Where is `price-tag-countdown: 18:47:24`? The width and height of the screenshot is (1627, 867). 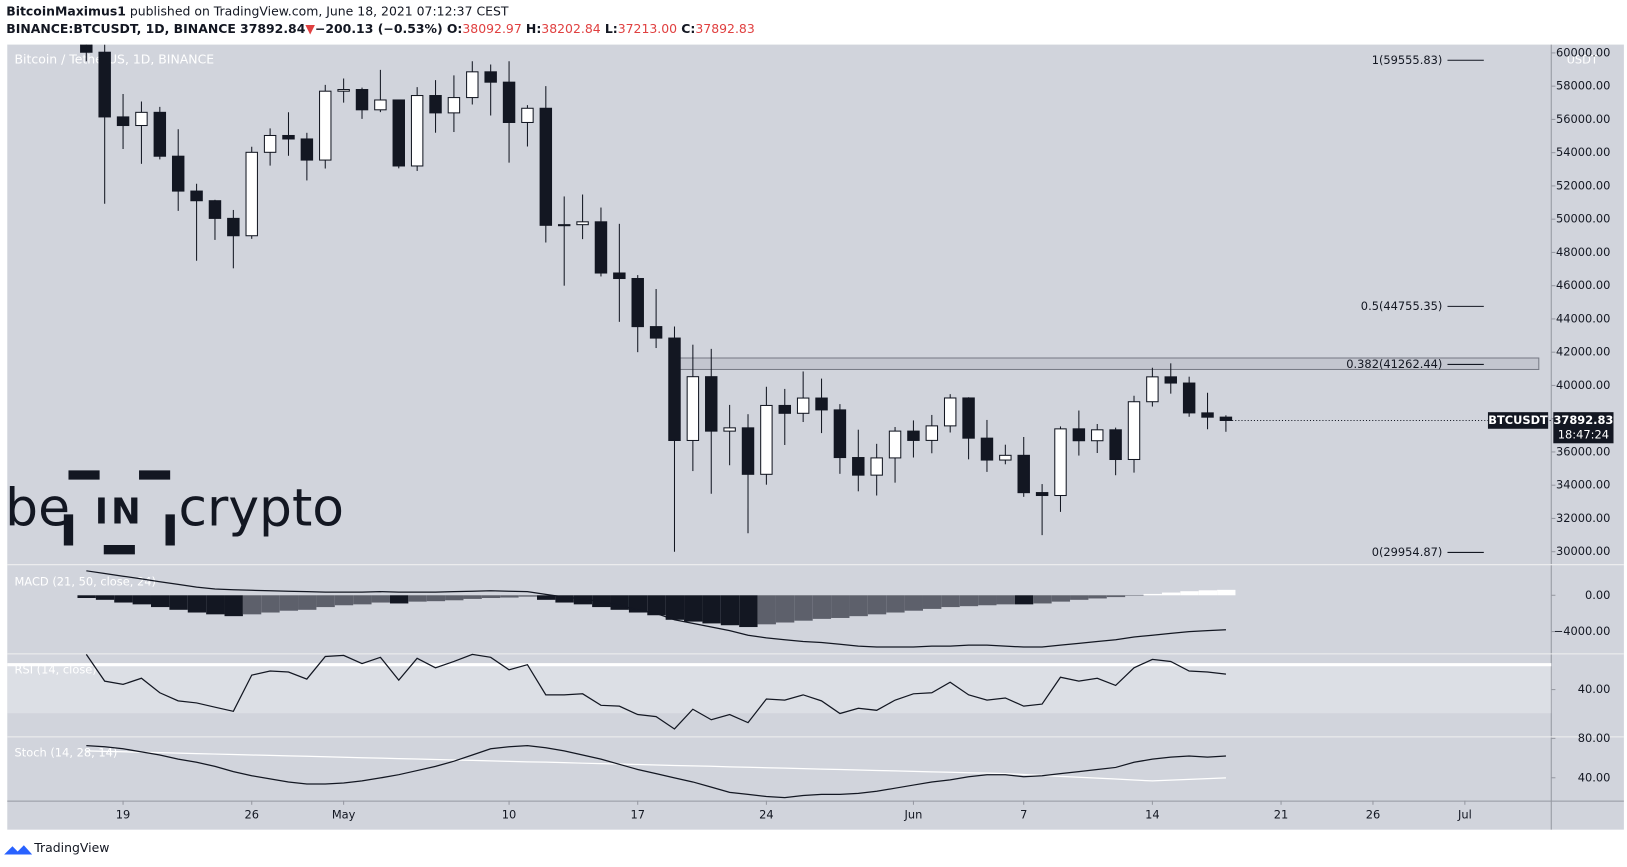 price-tag-countdown: 18:47:24 is located at coordinates (1583, 434).